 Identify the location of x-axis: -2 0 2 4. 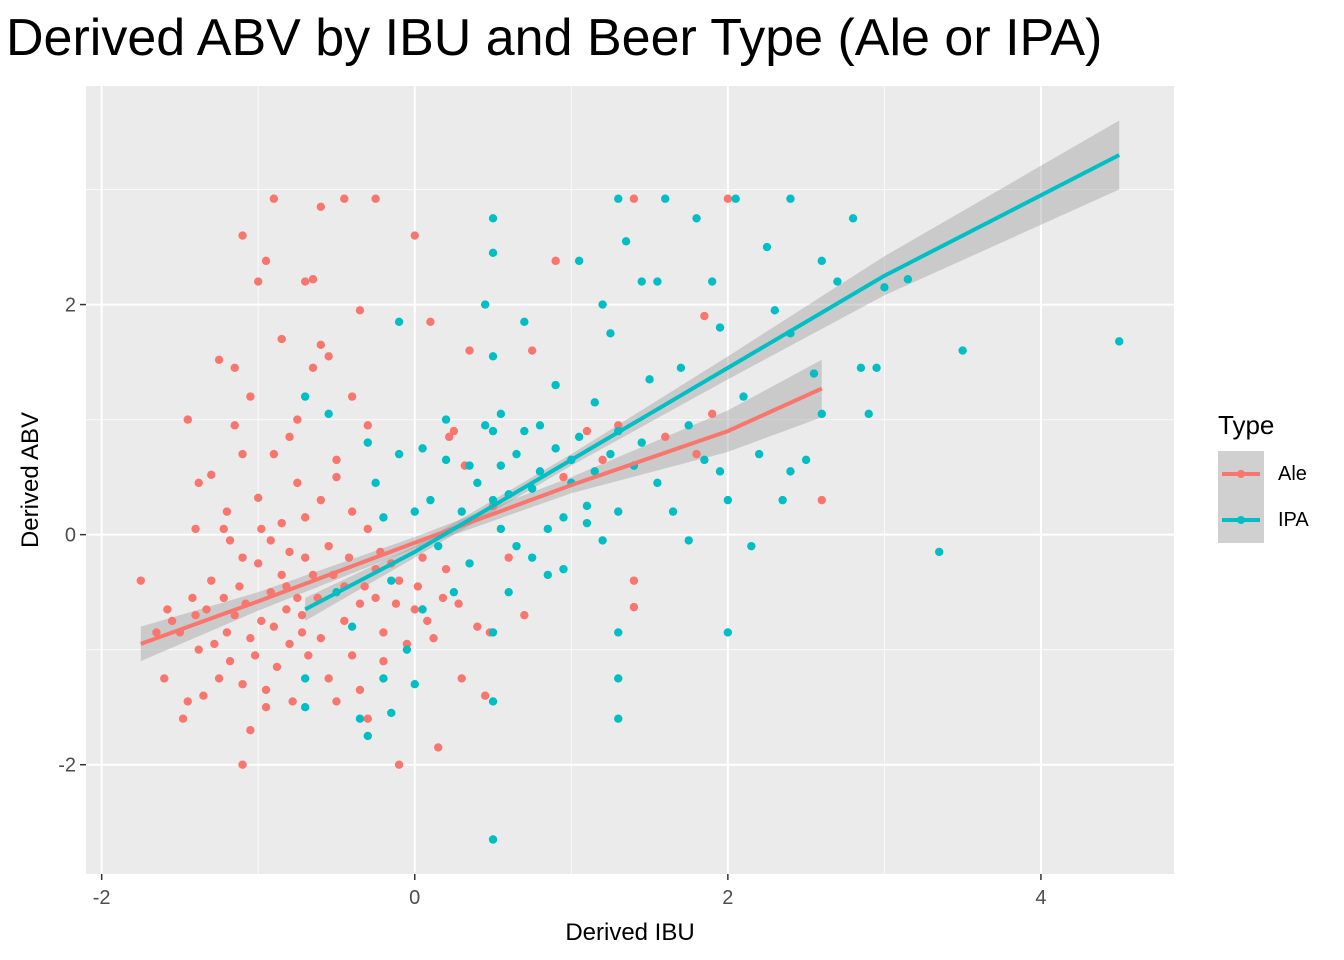
(569, 891).